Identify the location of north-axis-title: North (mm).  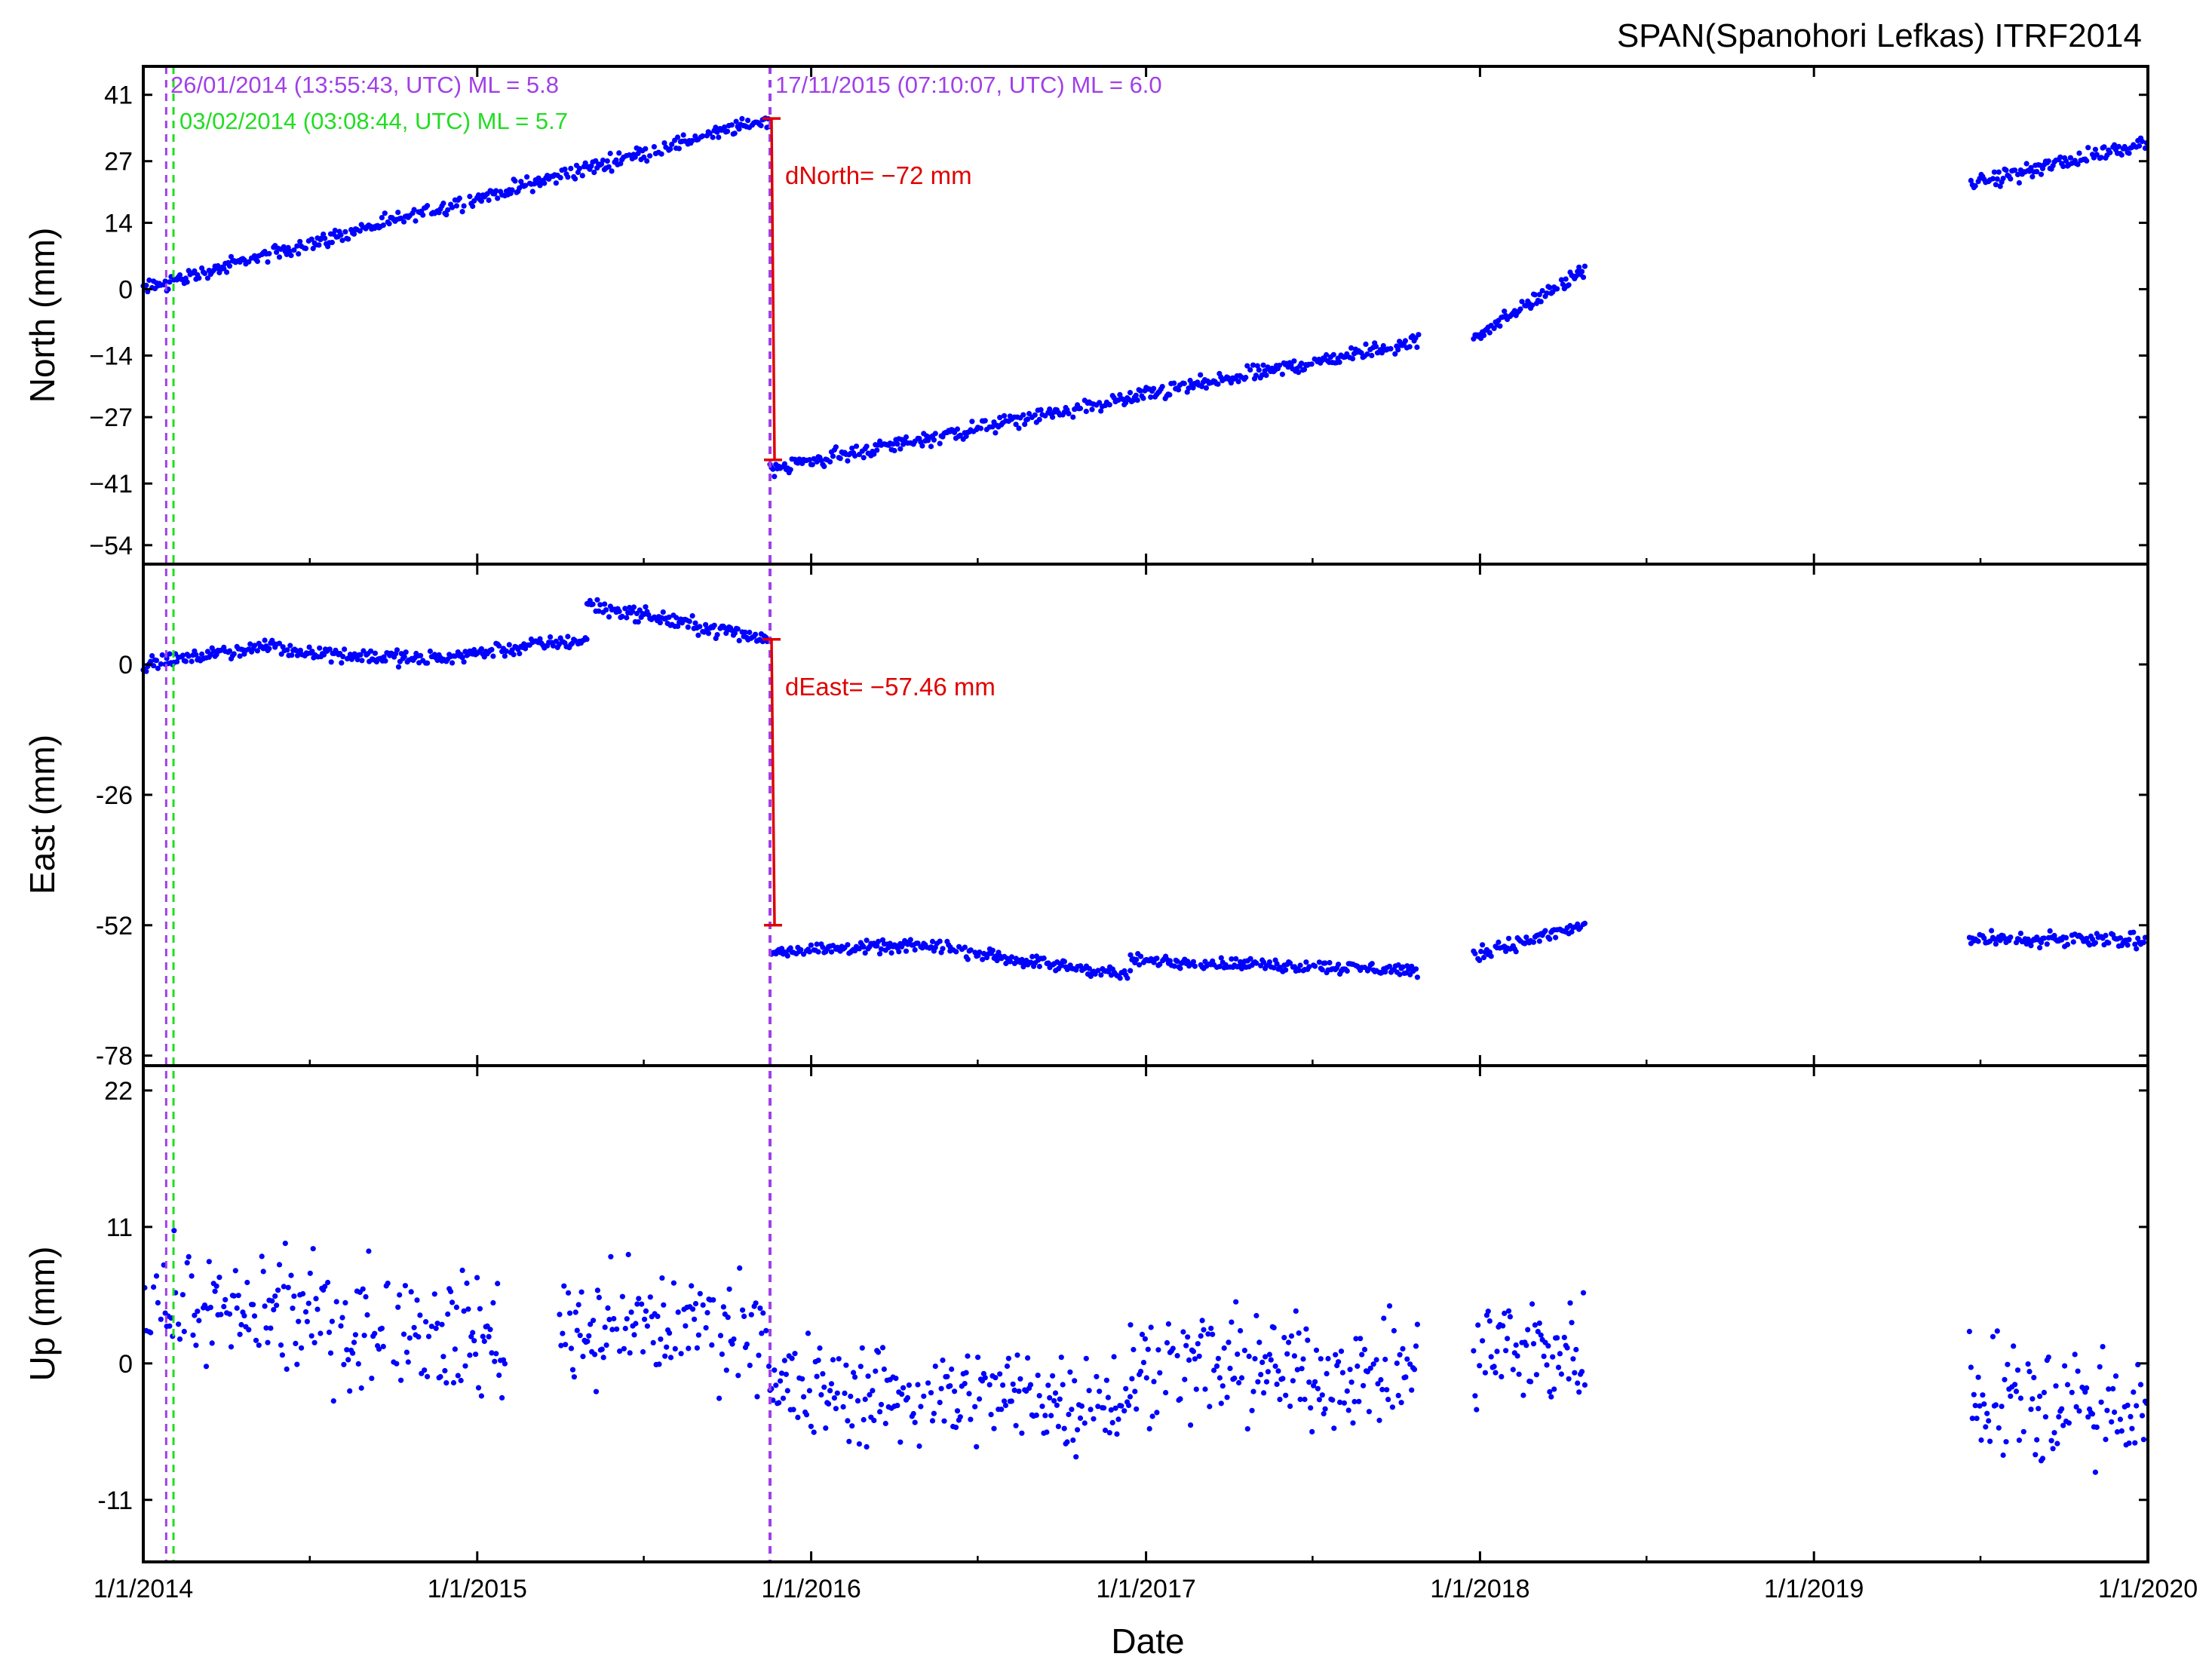
(42, 315).